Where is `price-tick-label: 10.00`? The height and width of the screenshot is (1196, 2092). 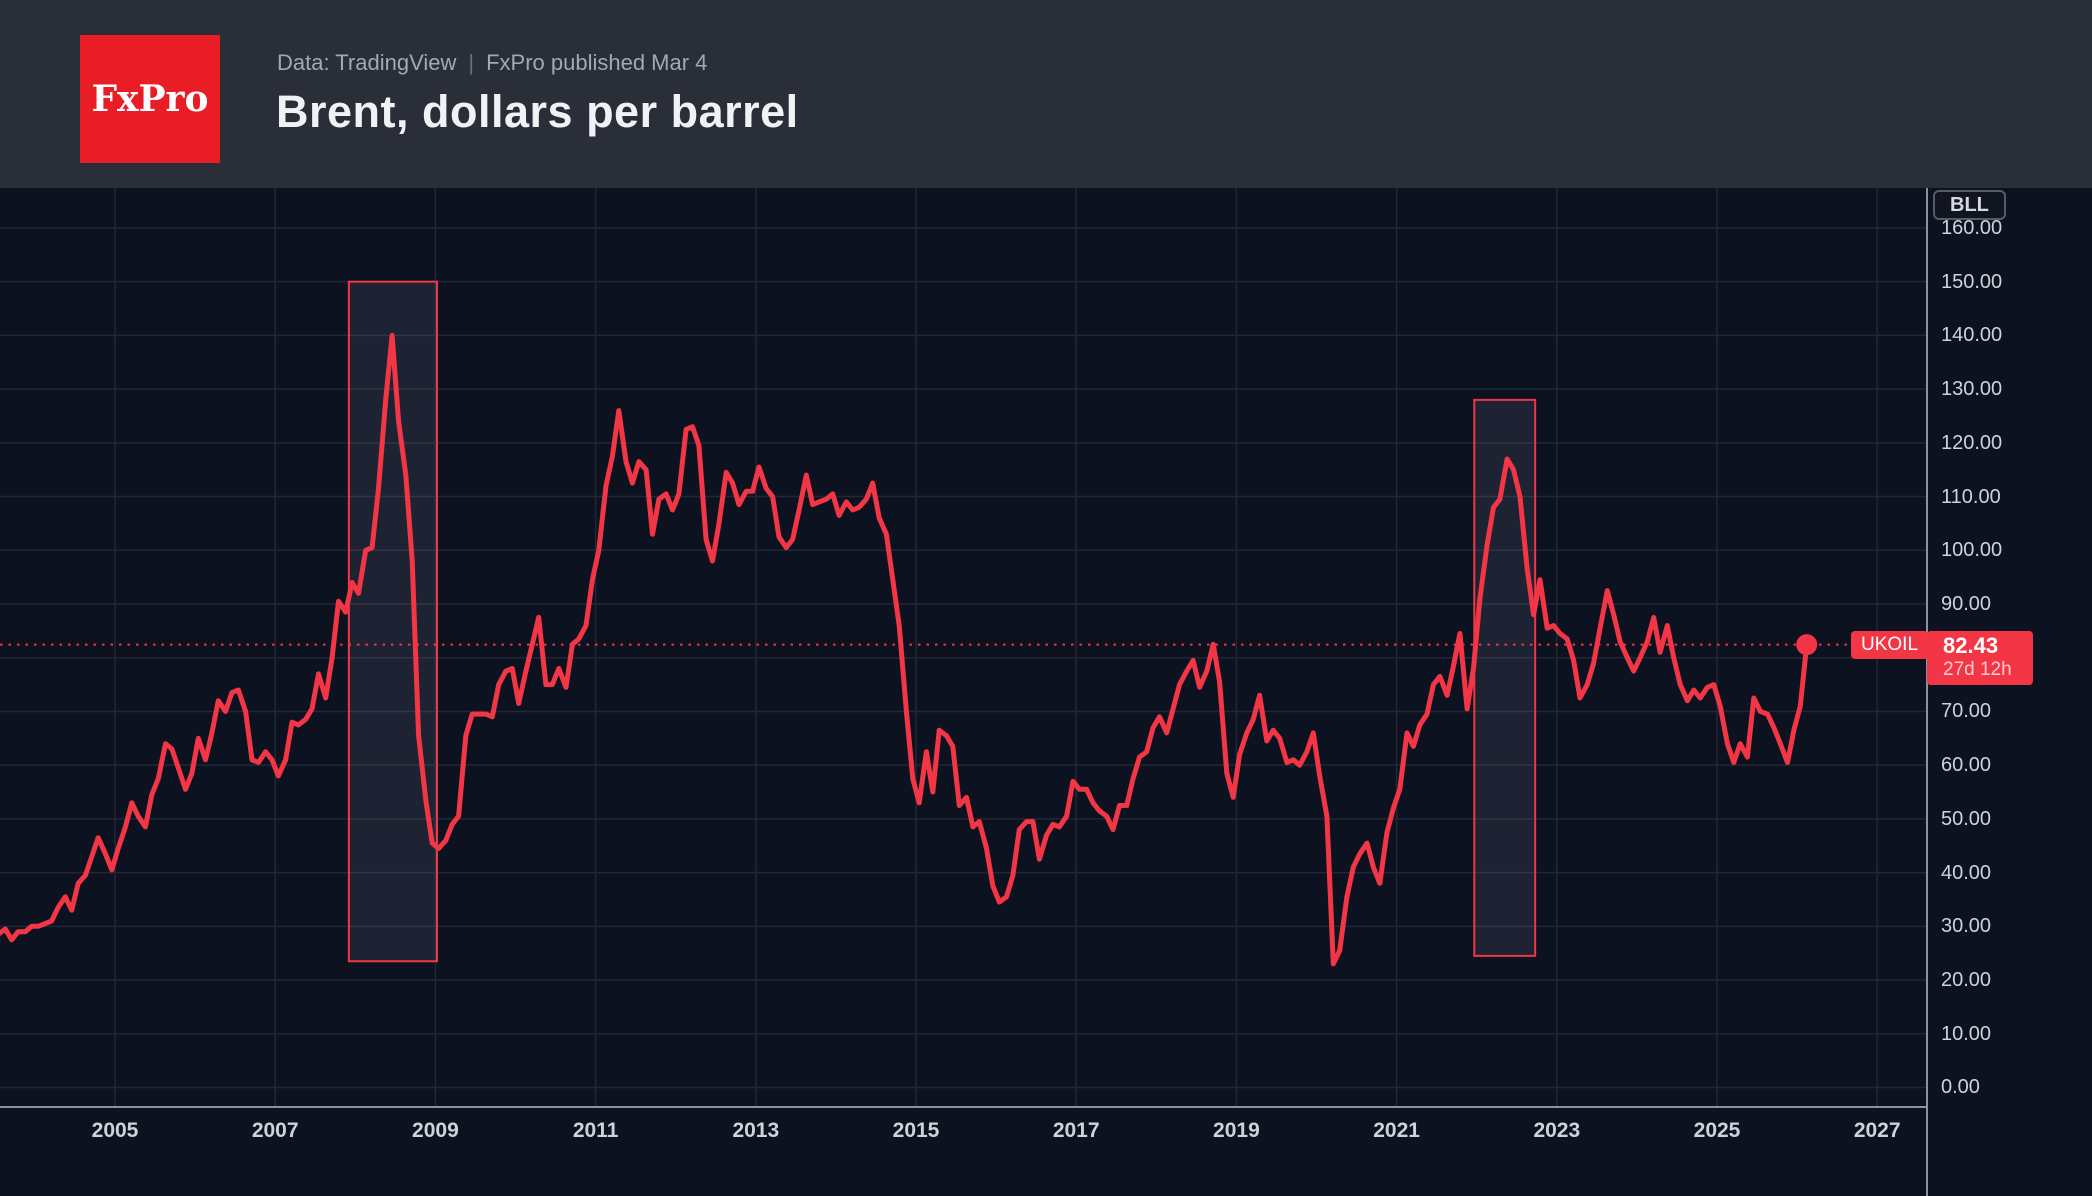
price-tick-label: 10.00 is located at coordinates (1966, 1033).